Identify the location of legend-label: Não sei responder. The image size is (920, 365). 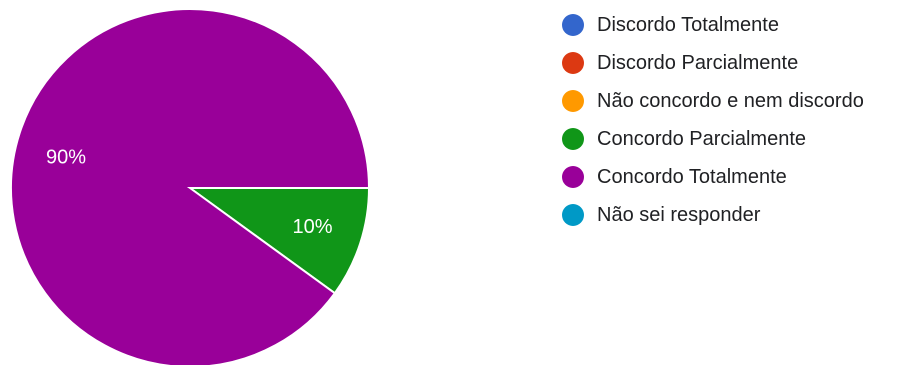
(679, 214).